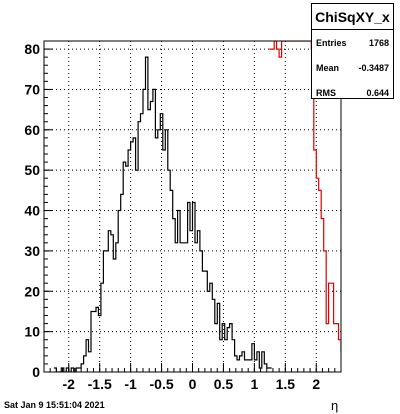 This screenshot has height=414, width=400. Describe the element at coordinates (32, 170) in the screenshot. I see `y-tick-label: 50` at that location.